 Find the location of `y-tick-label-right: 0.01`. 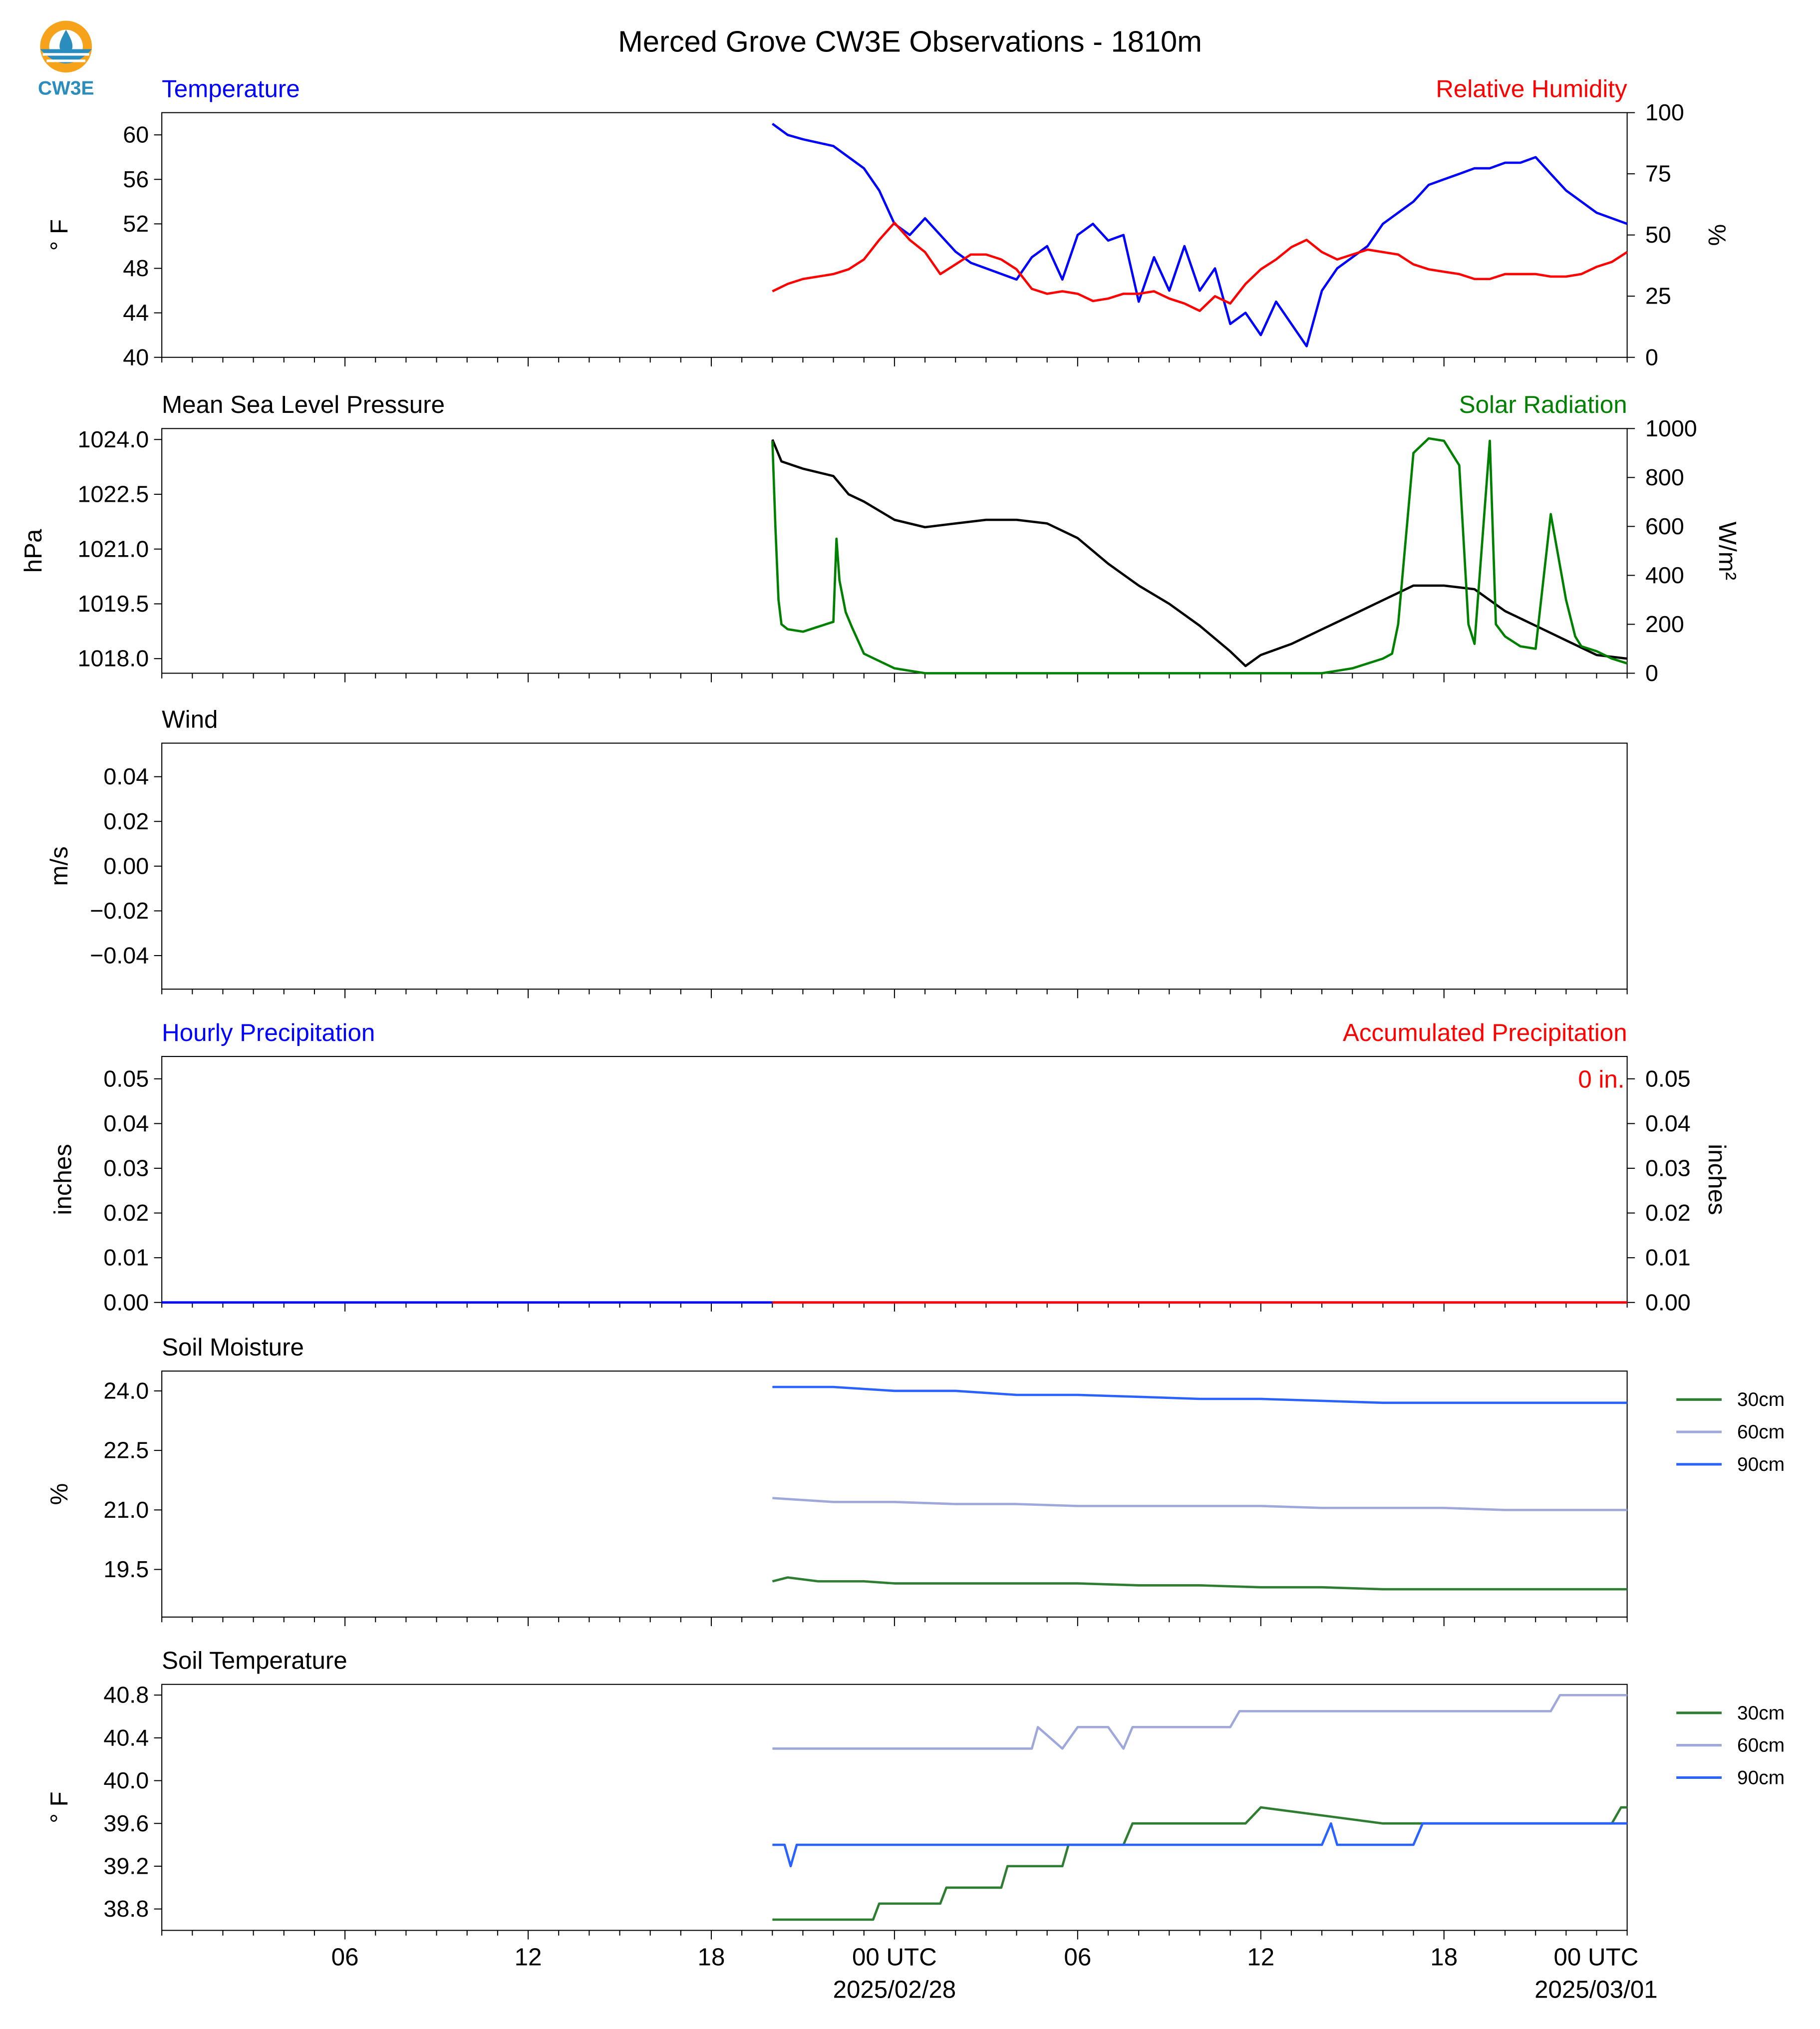

y-tick-label-right: 0.01 is located at coordinates (1668, 1258).